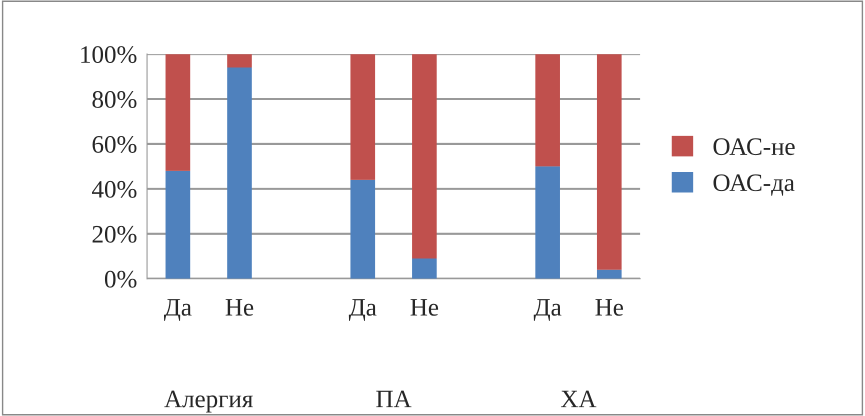  Describe the element at coordinates (114, 189) in the screenshot. I see `y-tick-label: 40%` at that location.